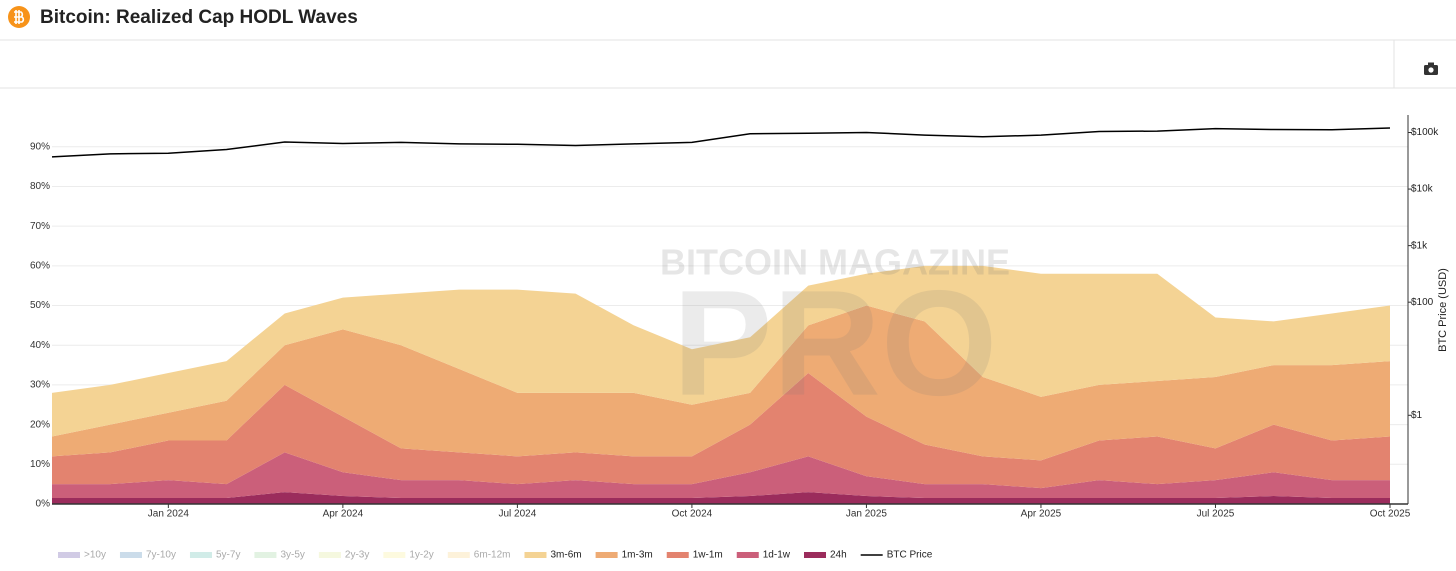 The height and width of the screenshot is (571, 1456). What do you see at coordinates (161, 555) in the screenshot?
I see `legend-label: 7y-10y` at bounding box center [161, 555].